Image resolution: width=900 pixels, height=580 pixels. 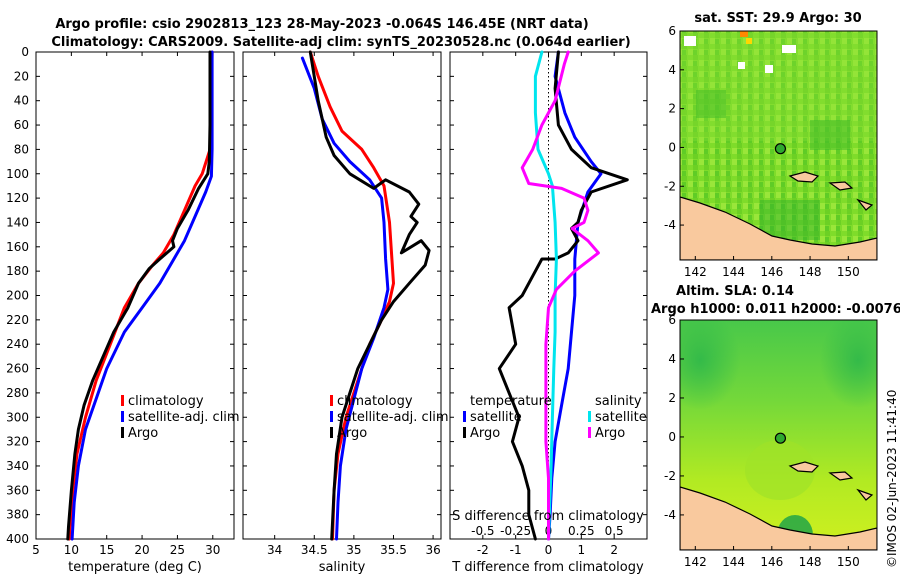 What do you see at coordinates (614, 531) in the screenshot?
I see `x2-tick-label: 0.5` at bounding box center [614, 531].